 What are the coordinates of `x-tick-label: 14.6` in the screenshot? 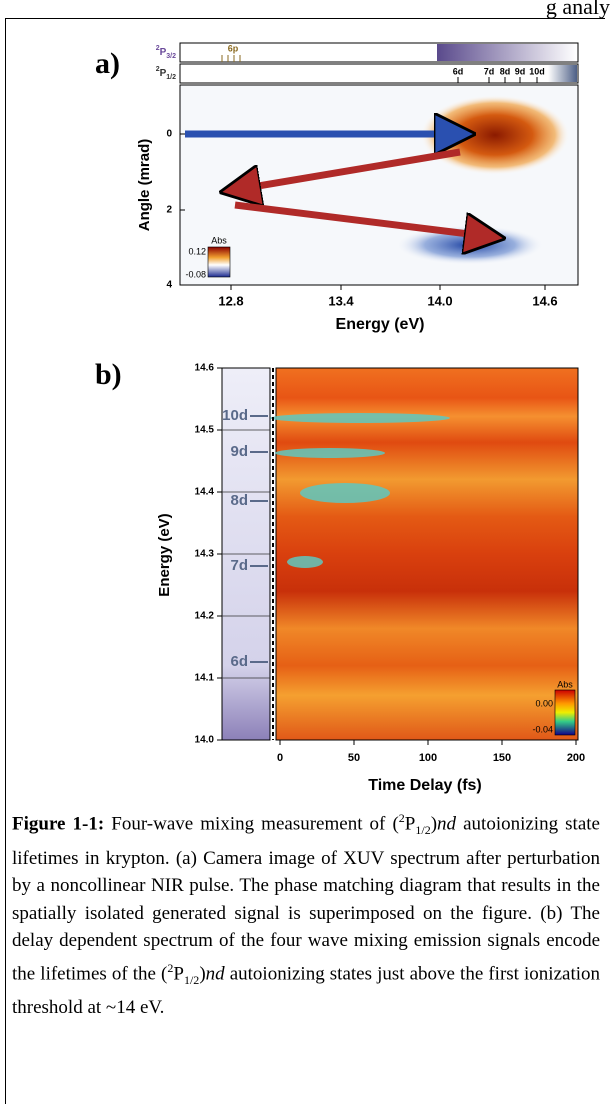 It's located at (544, 300).